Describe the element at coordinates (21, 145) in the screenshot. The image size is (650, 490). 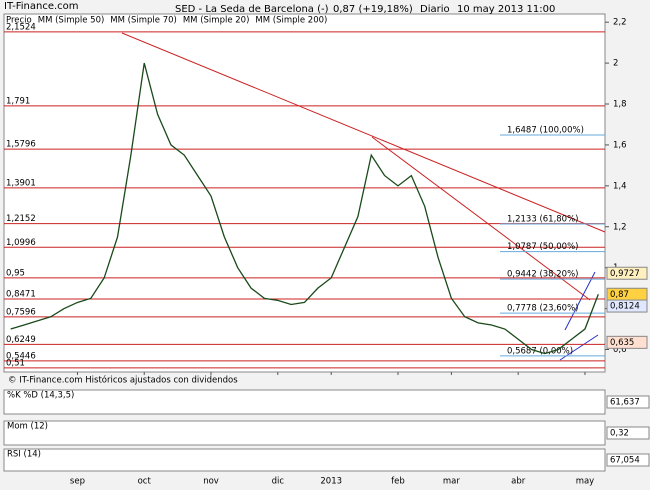
I see `level-label: 1,5796` at that location.